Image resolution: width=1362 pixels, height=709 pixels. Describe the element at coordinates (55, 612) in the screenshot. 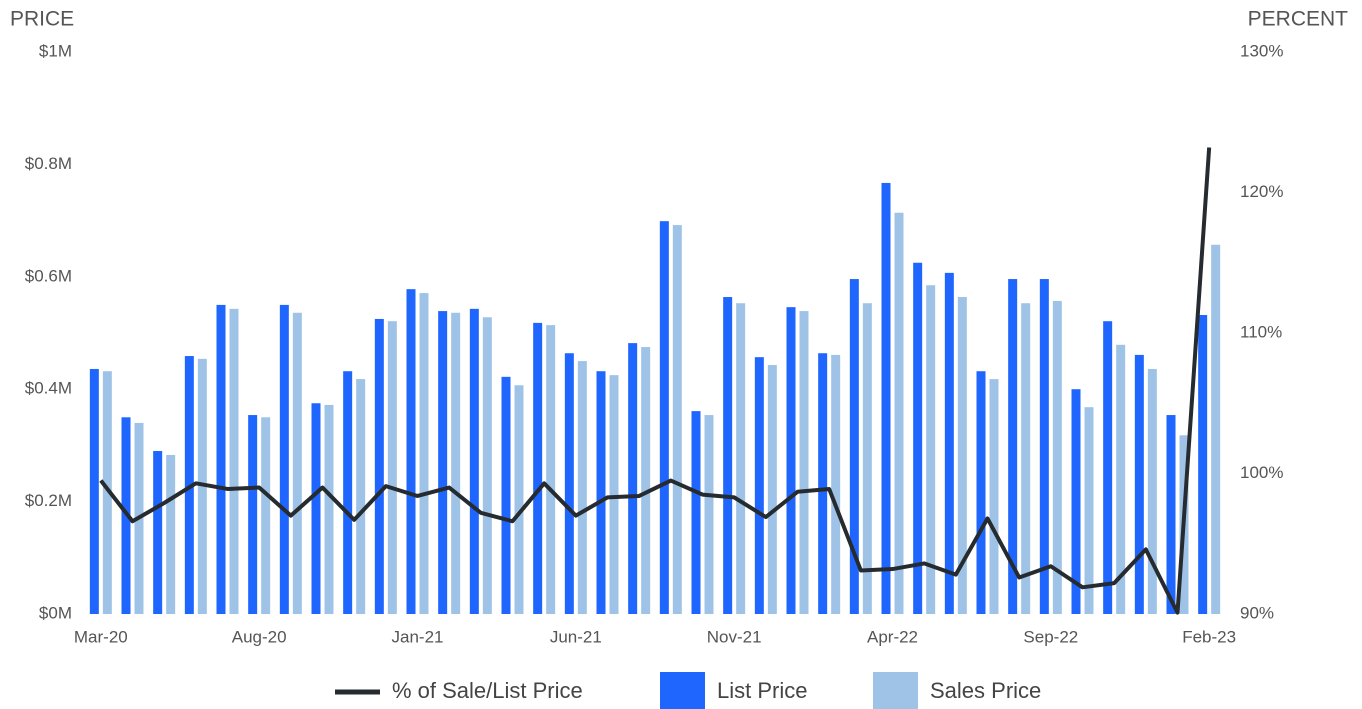

I see `y-tick-label: $0M` at that location.